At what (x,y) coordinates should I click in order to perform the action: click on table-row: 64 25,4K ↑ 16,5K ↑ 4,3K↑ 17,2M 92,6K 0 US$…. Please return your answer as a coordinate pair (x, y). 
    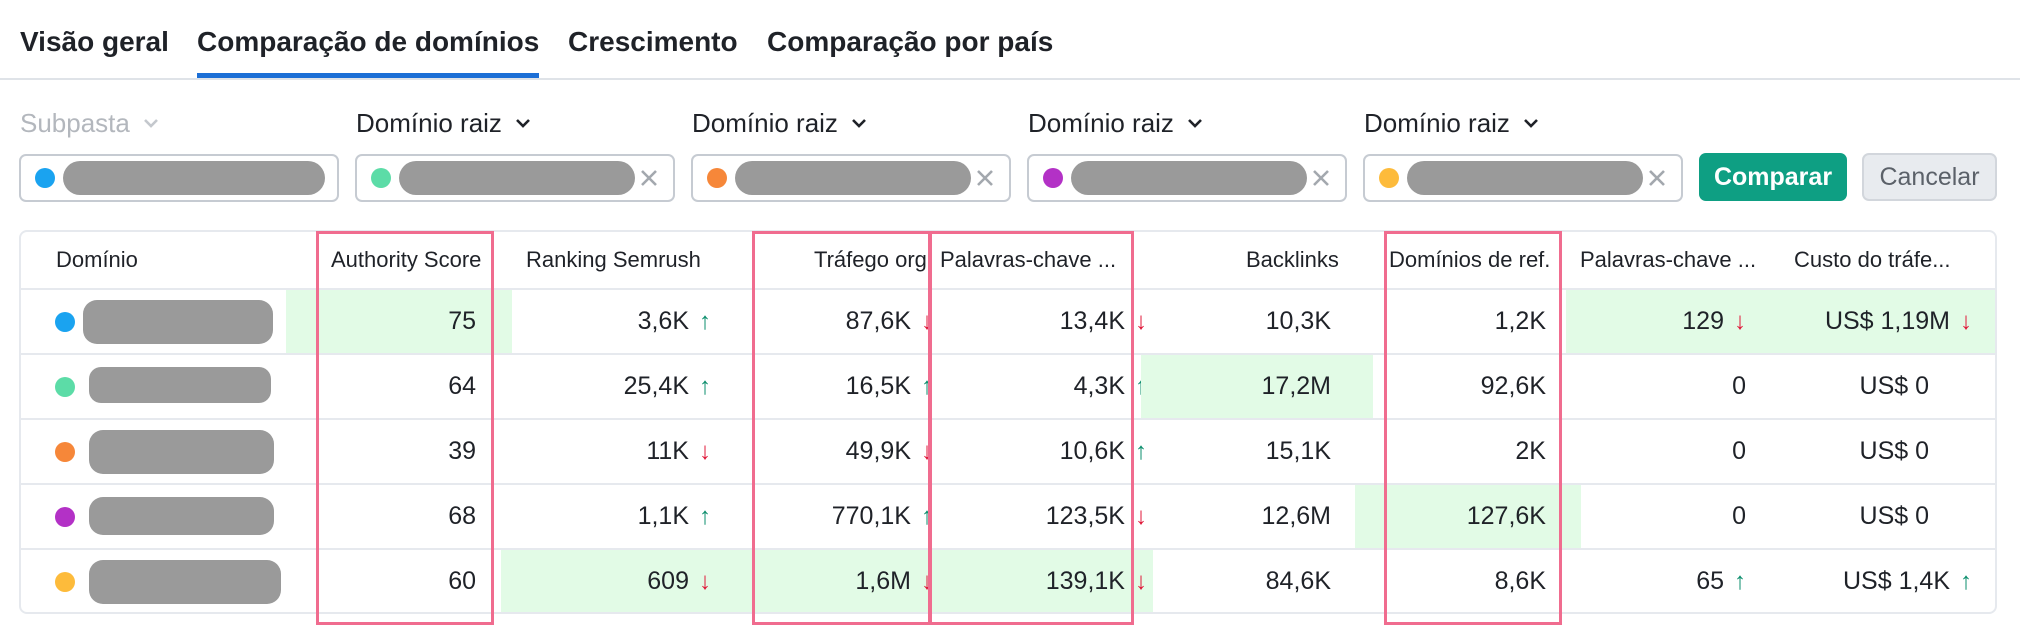
    Looking at the image, I should click on (1008, 385).